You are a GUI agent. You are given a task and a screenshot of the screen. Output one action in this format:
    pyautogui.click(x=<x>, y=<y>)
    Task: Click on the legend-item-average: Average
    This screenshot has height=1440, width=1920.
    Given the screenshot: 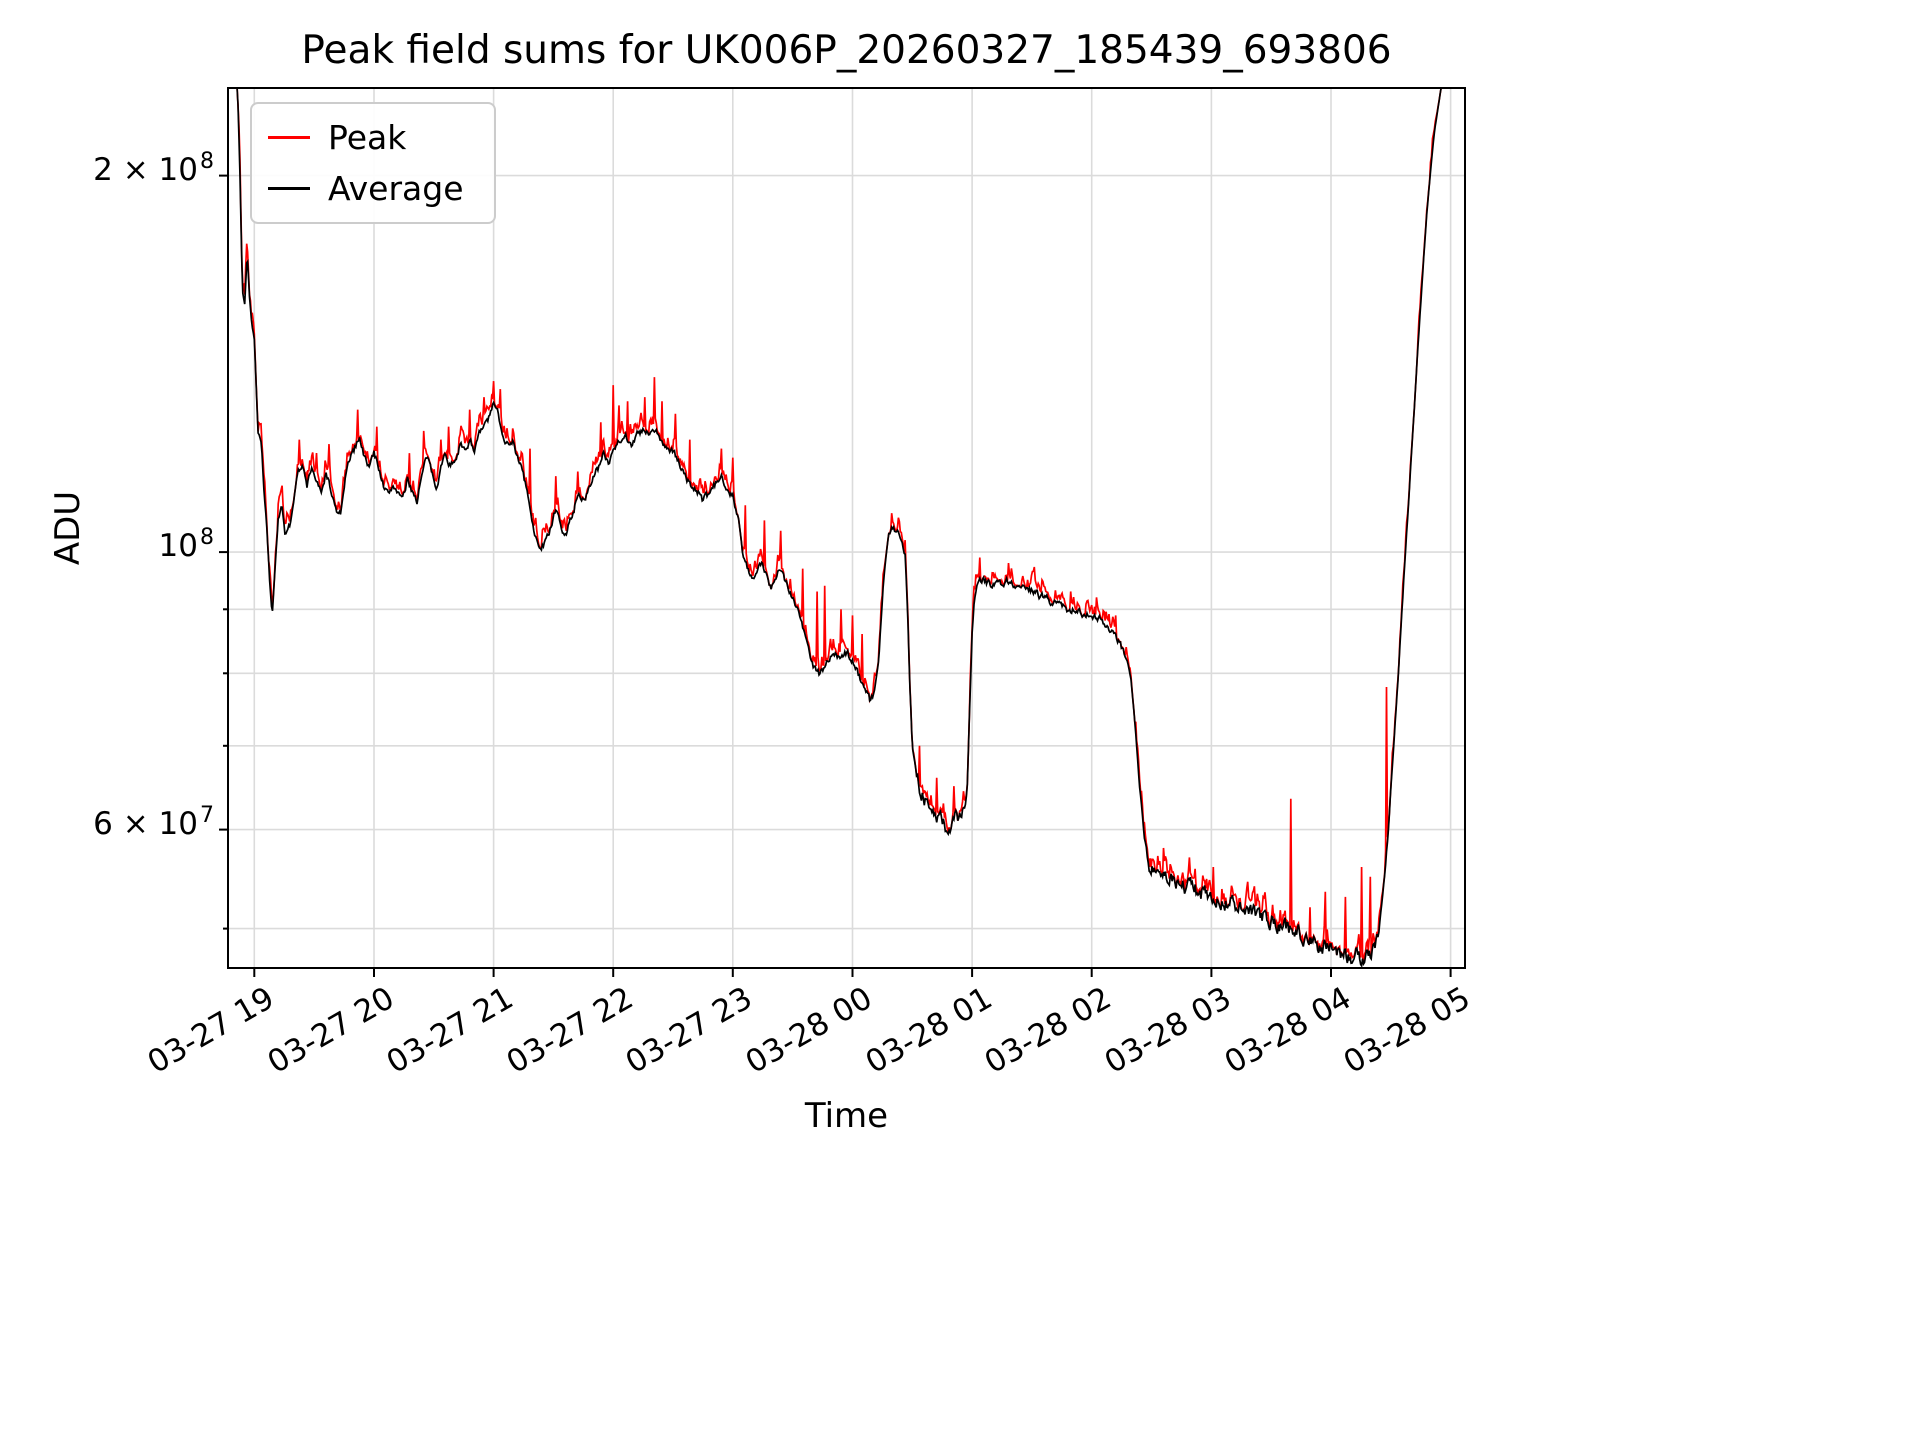 What is the action you would take?
    pyautogui.click(x=366, y=188)
    